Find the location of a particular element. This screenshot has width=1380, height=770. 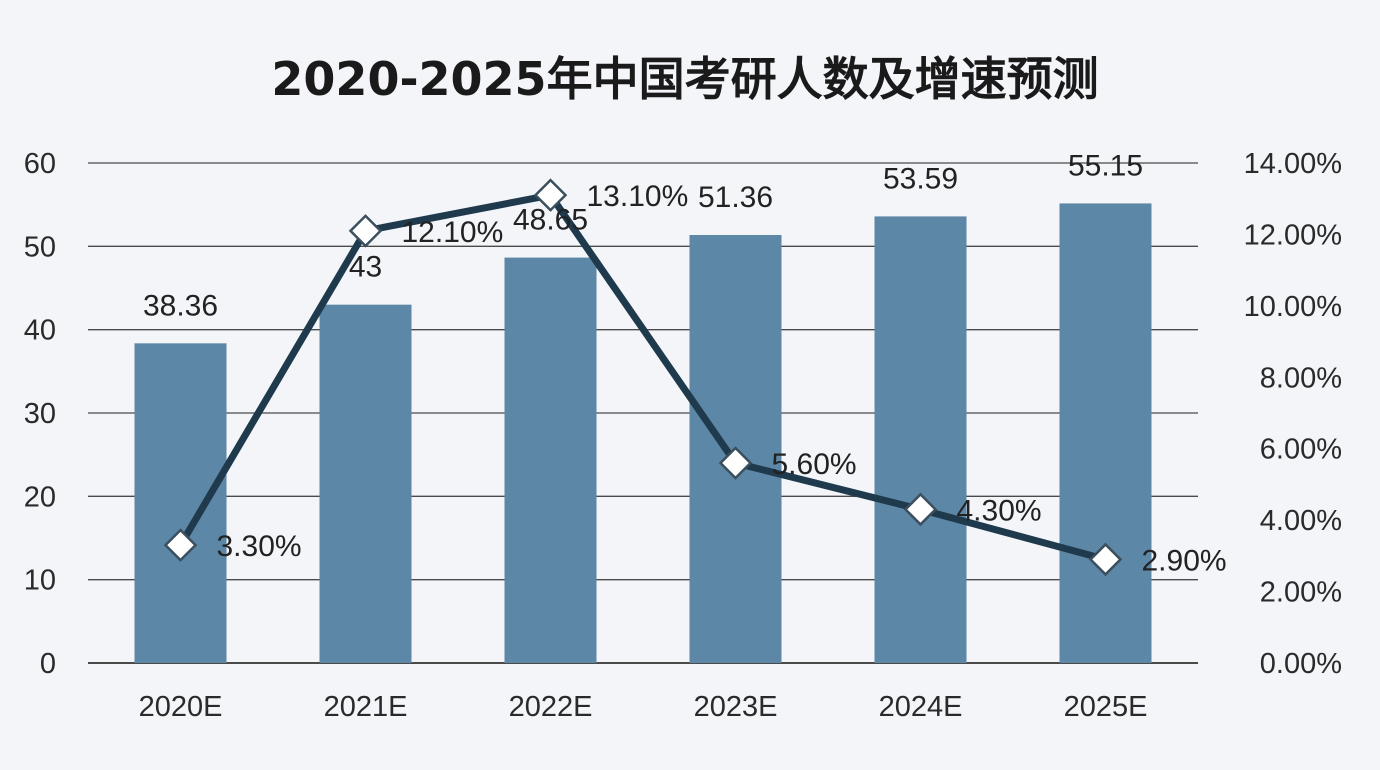

growth-value-label: 13.10% is located at coordinates (638, 196).